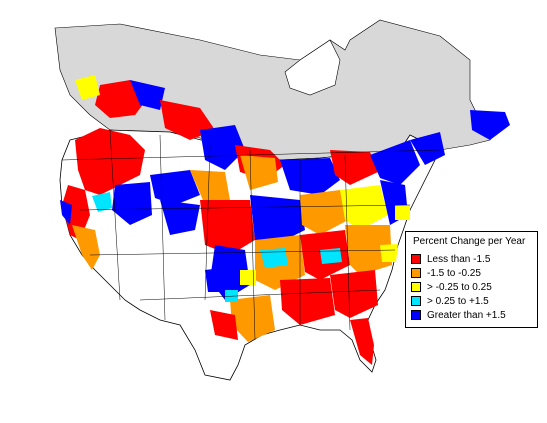 The height and width of the screenshot is (423, 547). I want to click on legend-label: -1.5 to -0.25, so click(454, 273).